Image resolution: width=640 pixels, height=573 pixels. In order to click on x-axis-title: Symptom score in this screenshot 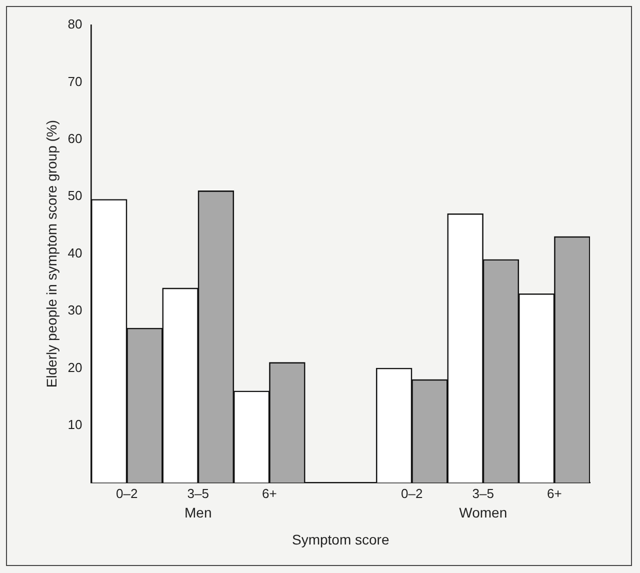, I will do `click(341, 539)`.